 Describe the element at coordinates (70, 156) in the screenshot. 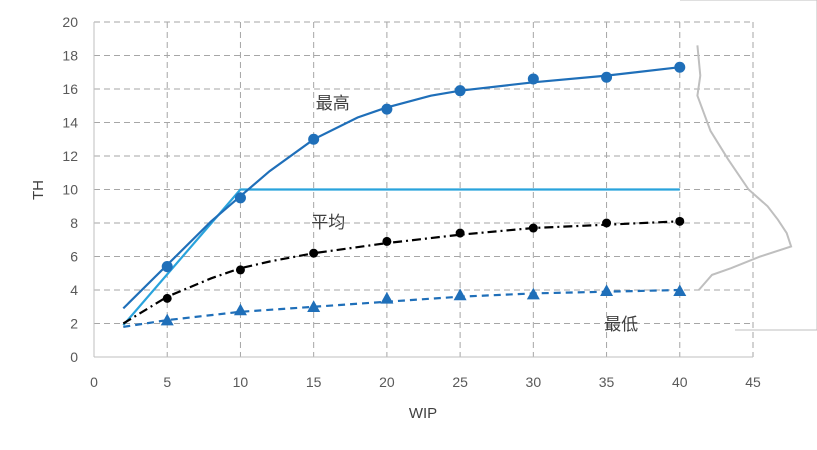

I see `y-tick-label: 12` at that location.